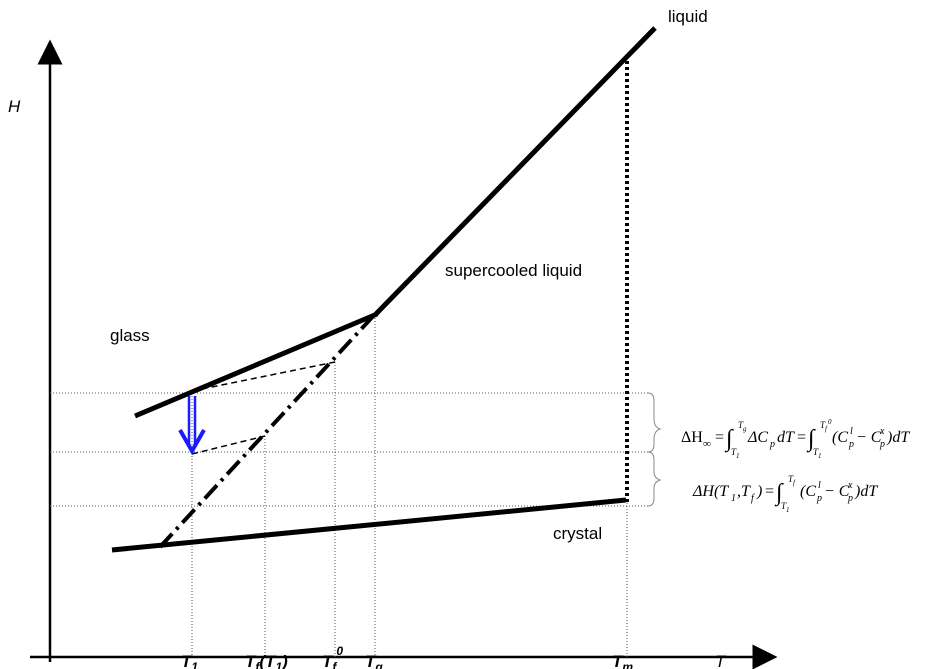  Describe the element at coordinates (339, 651) in the screenshot. I see `text-part: 0` at that location.